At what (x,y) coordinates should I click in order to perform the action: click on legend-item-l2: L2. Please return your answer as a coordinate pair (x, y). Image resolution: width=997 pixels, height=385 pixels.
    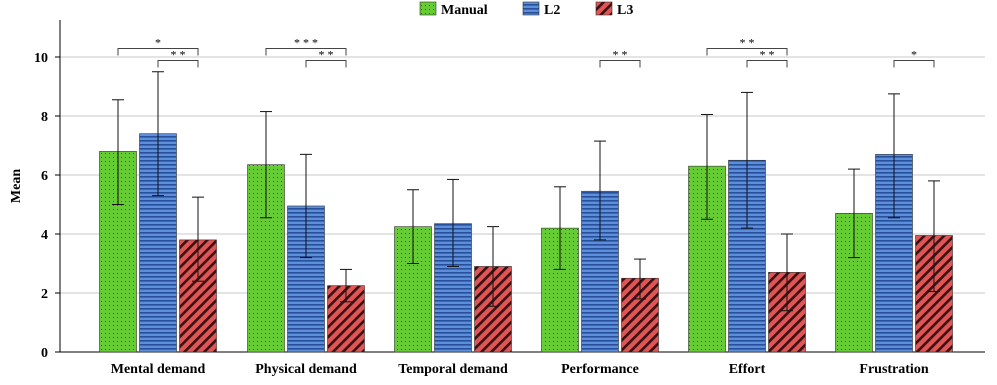
    Looking at the image, I should click on (541, 9).